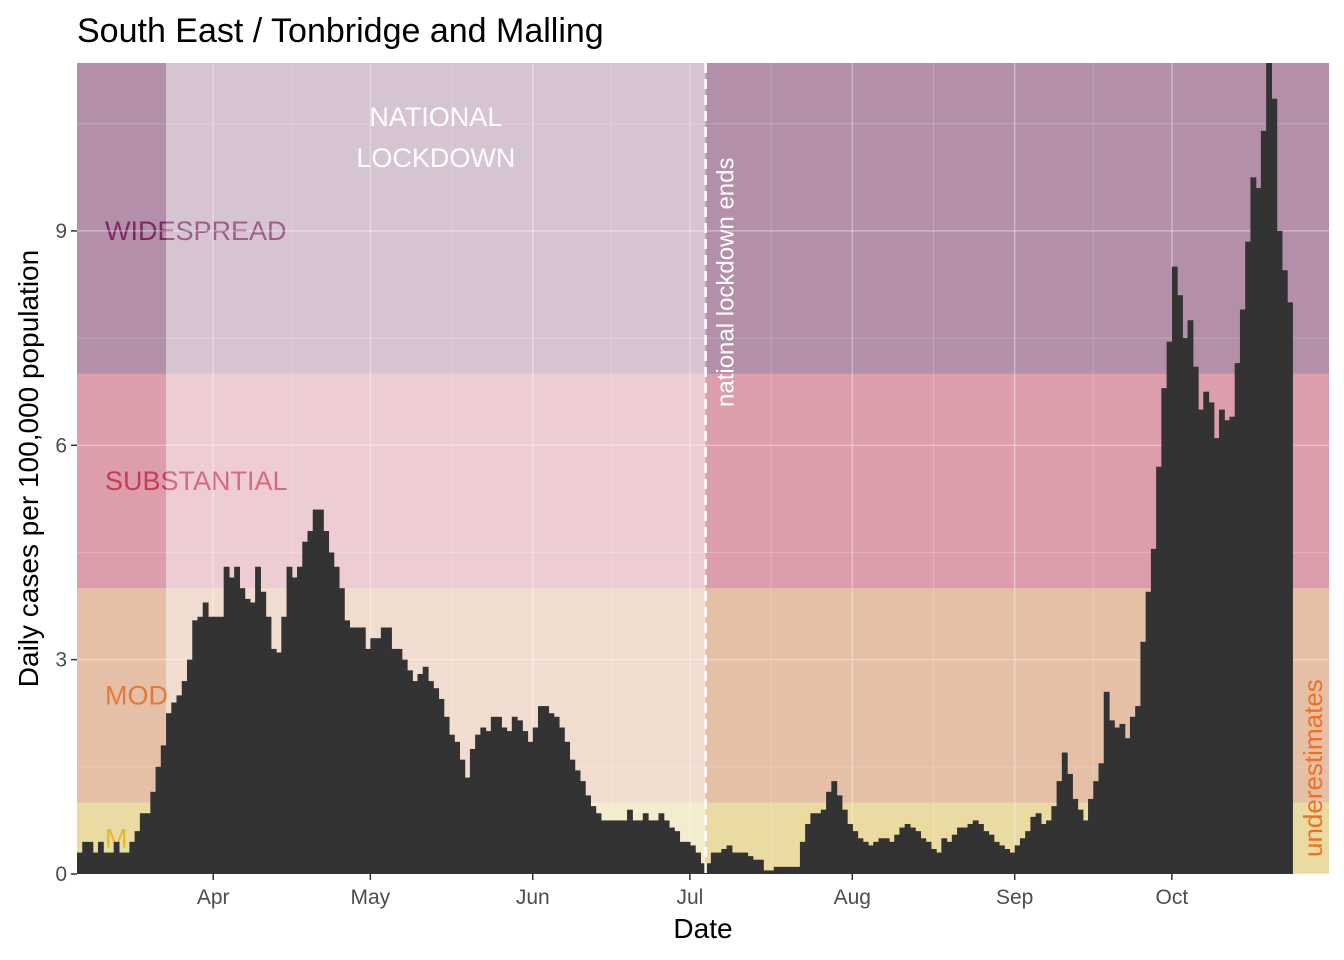 The image size is (1344, 960). I want to click on y-tick-label: 9, so click(61, 231).